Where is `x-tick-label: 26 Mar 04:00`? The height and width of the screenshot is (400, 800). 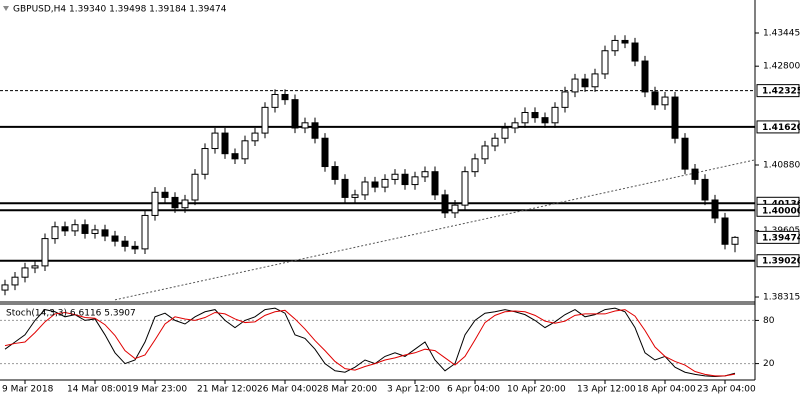 x-tick-label: 26 Mar 04:00 is located at coordinates (287, 390).